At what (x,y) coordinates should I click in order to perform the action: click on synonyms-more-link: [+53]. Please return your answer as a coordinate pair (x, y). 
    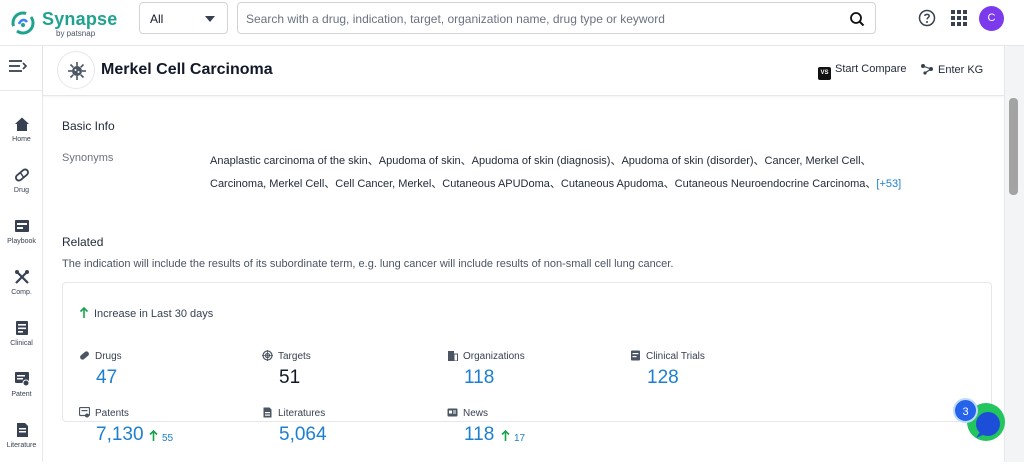
    Looking at the image, I should click on (888, 184).